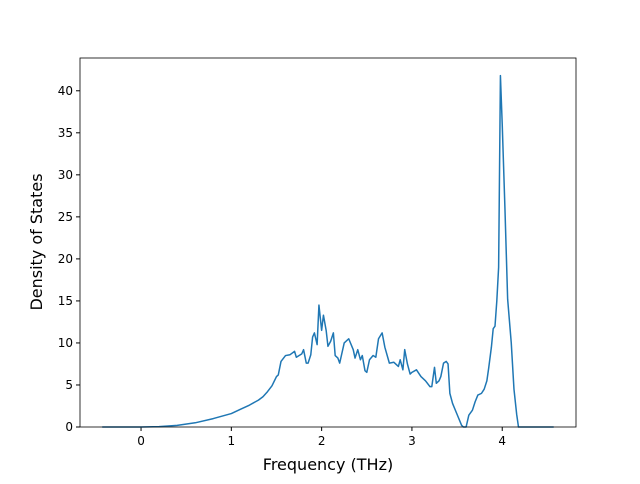  Describe the element at coordinates (232, 441) in the screenshot. I see `x-tick-label: 1` at that location.